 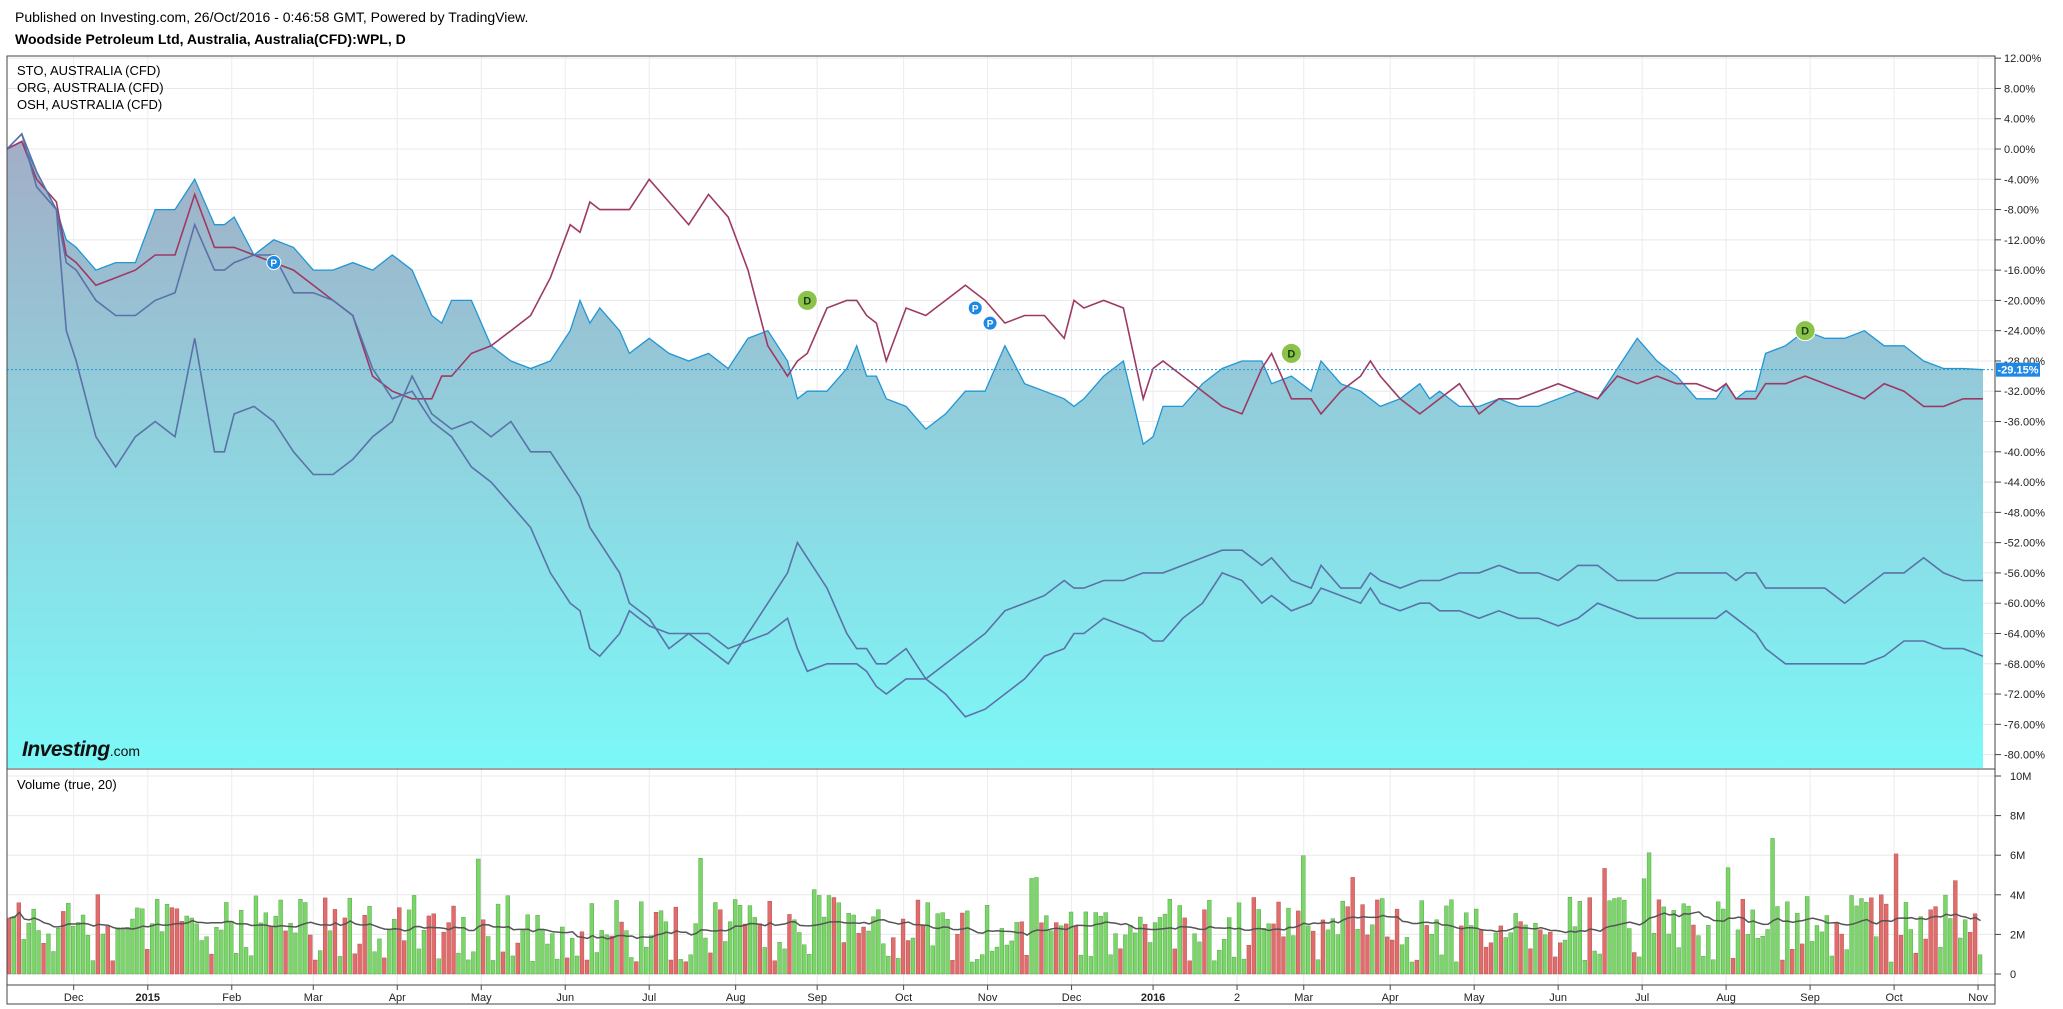 What do you see at coordinates (2021, 180) in the screenshot?
I see `y-tick-label: -4.00%` at bounding box center [2021, 180].